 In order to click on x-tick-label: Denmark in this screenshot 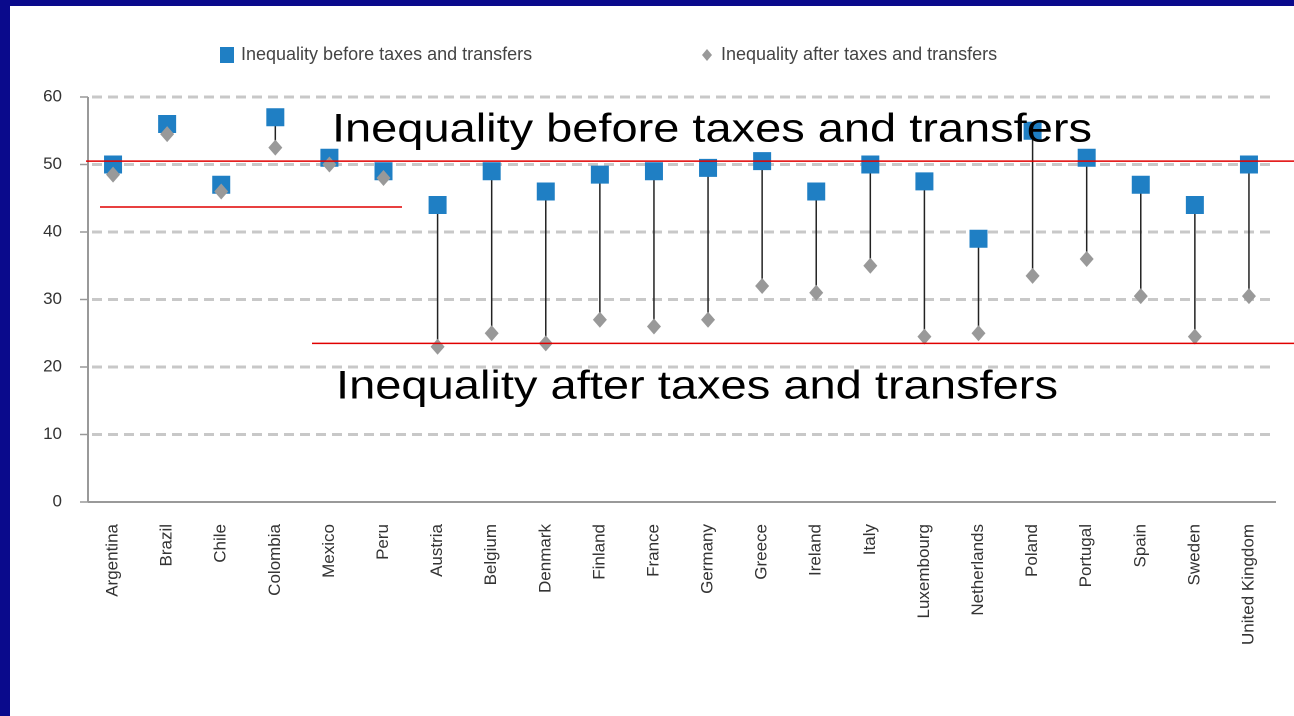, I will do `click(544, 558)`.